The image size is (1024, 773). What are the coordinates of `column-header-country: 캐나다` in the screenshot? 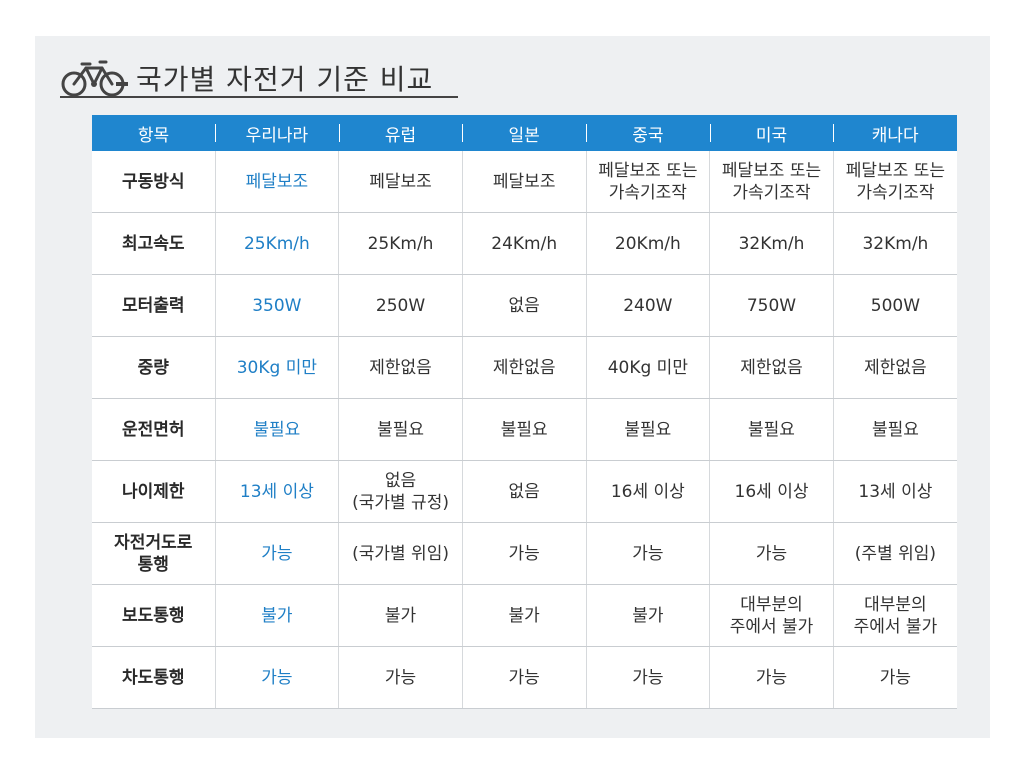 It's located at (895, 133).